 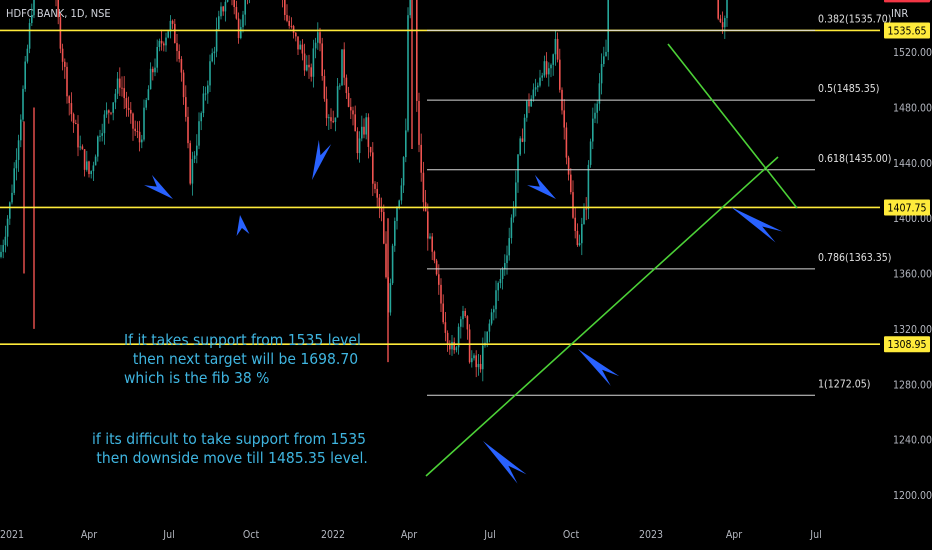 What do you see at coordinates (844, 384) in the screenshot?
I see `fib-label-6: 1(1272.05)` at bounding box center [844, 384].